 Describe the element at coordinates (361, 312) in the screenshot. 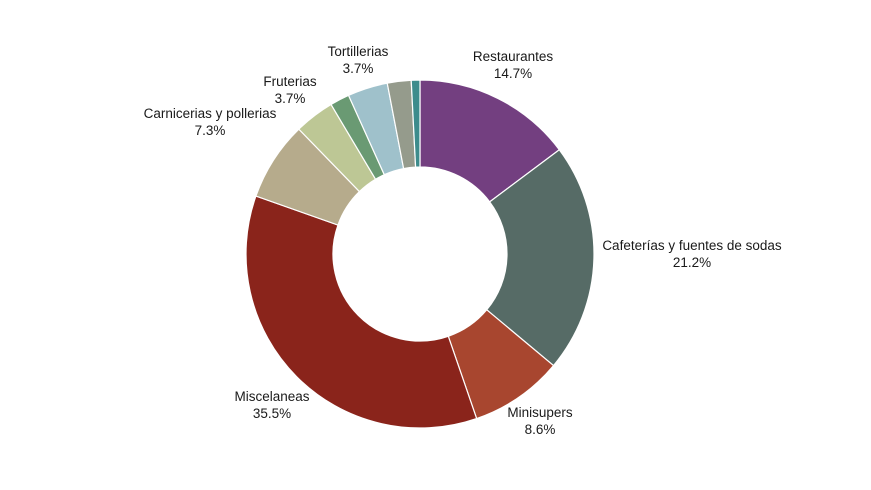

I see `slice-miscelaneas` at that location.